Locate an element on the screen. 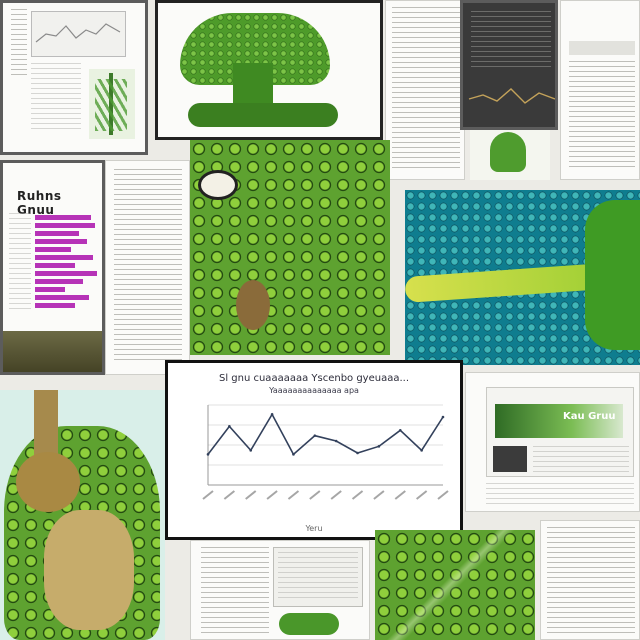 The width and height of the screenshot is (640, 640). mini-line-chart is located at coordinates (78, 34).